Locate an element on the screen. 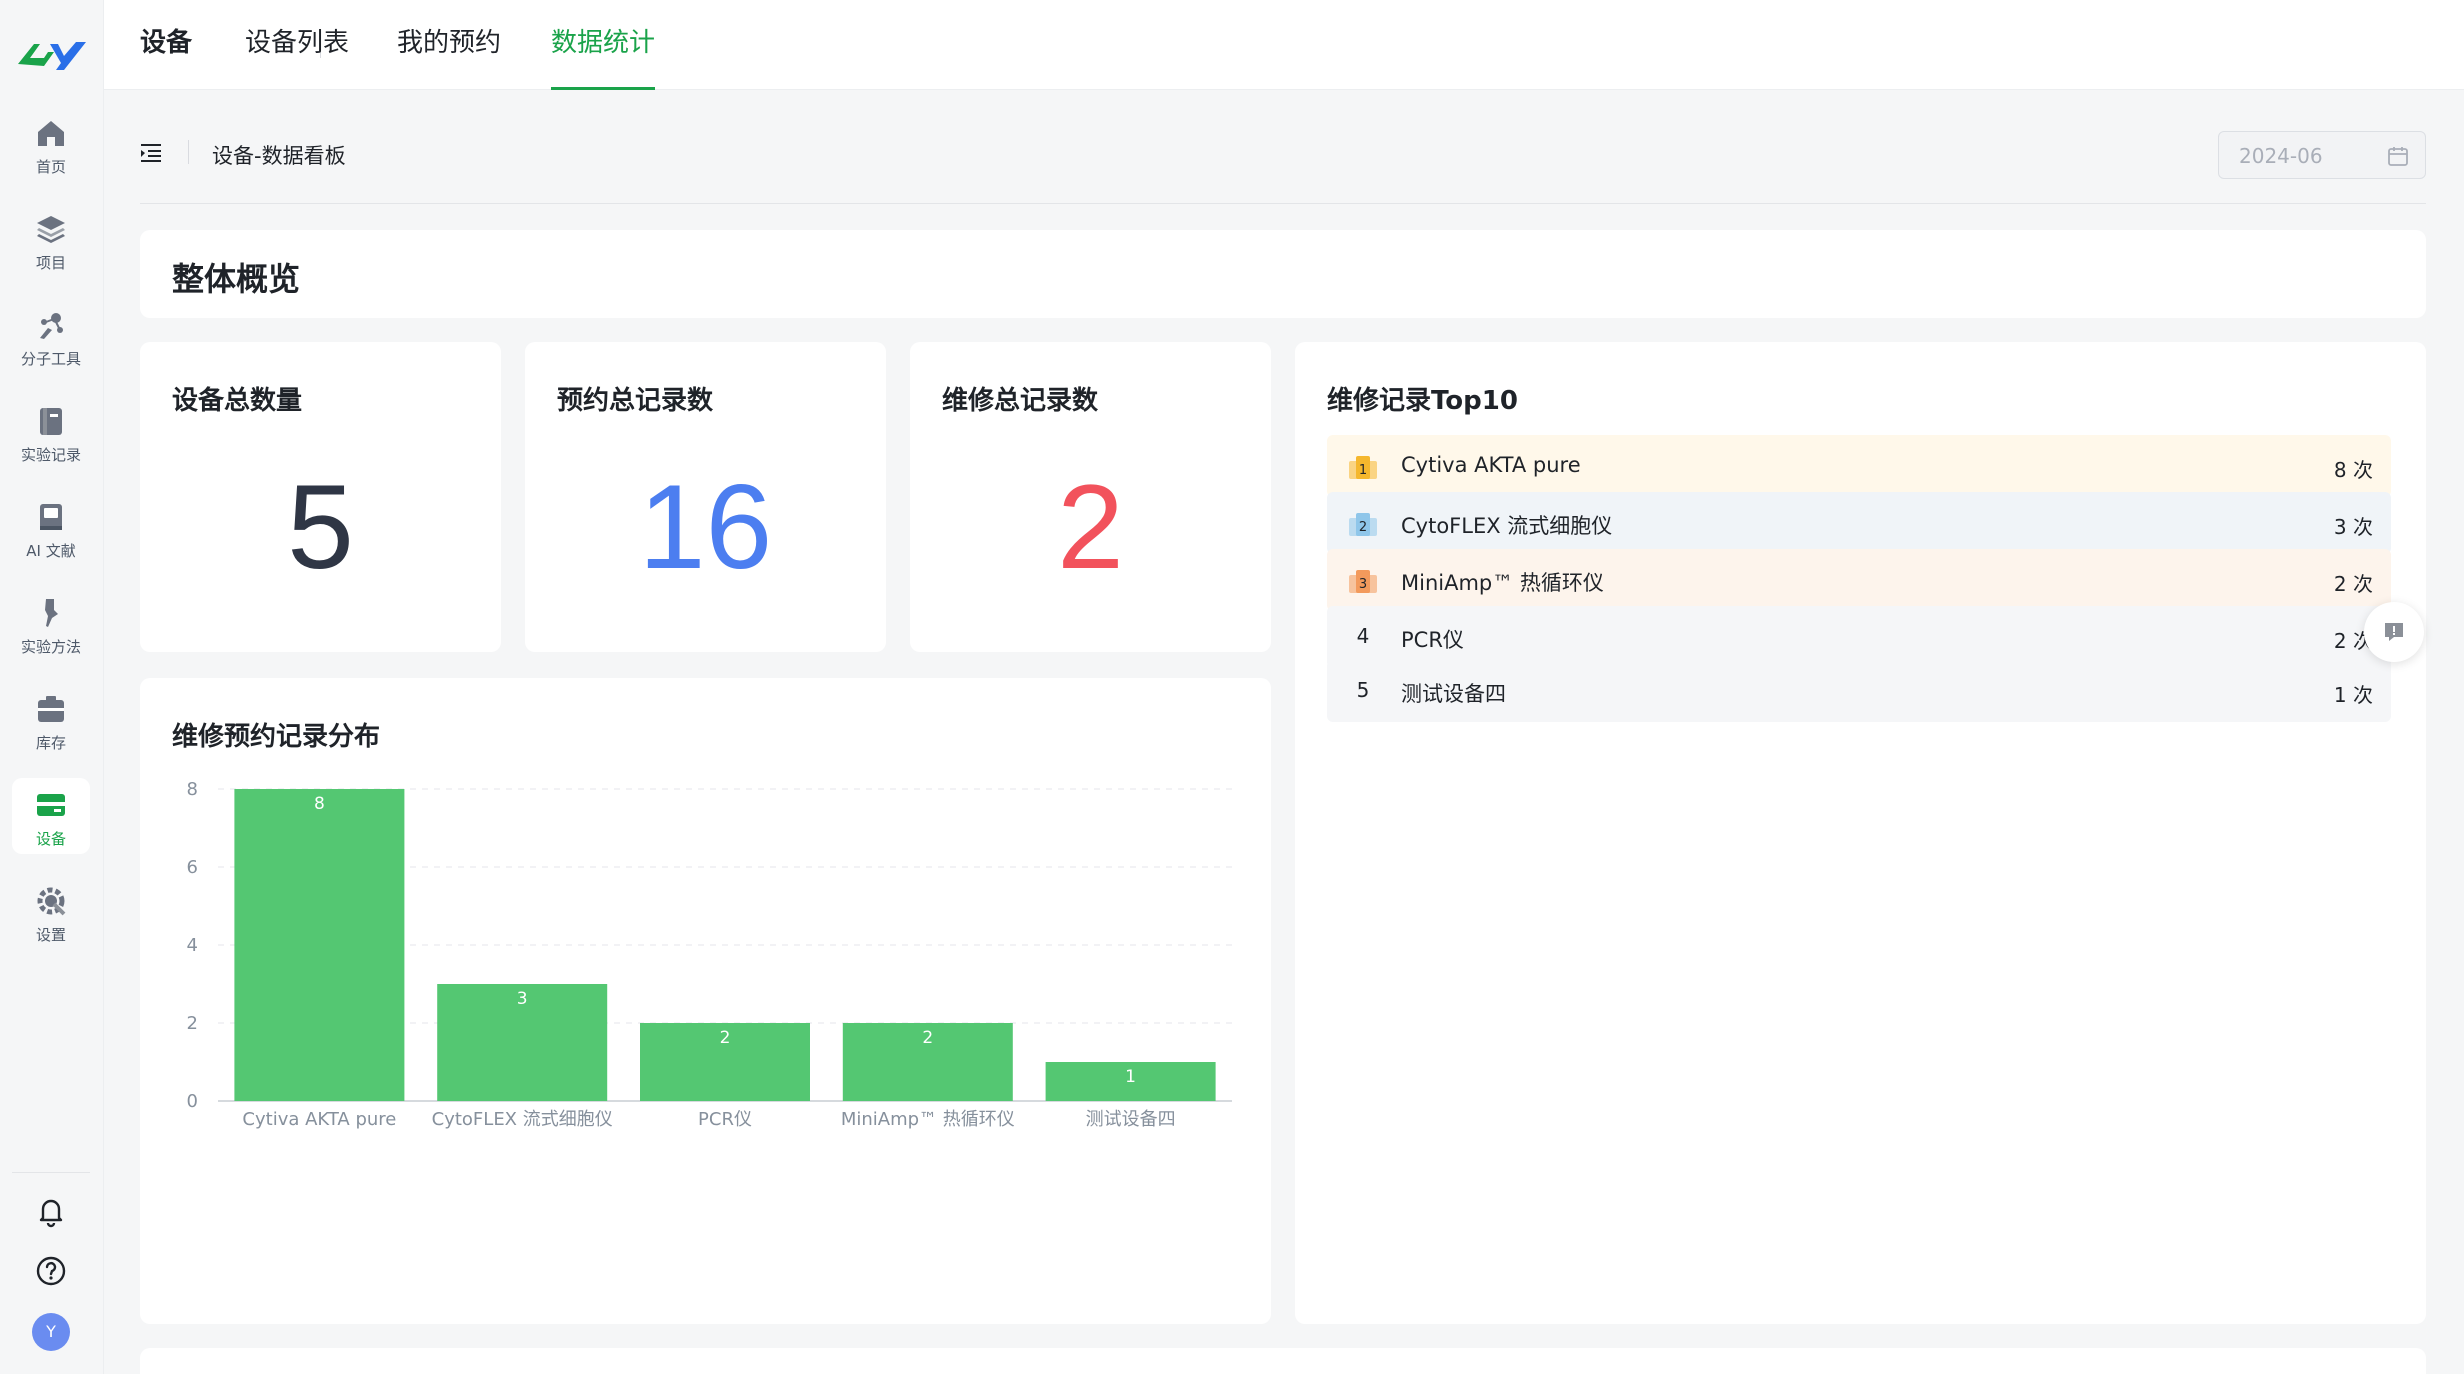 The image size is (2464, 1374). stat-card-total-devices: 设备总数量 5 is located at coordinates (320, 497).